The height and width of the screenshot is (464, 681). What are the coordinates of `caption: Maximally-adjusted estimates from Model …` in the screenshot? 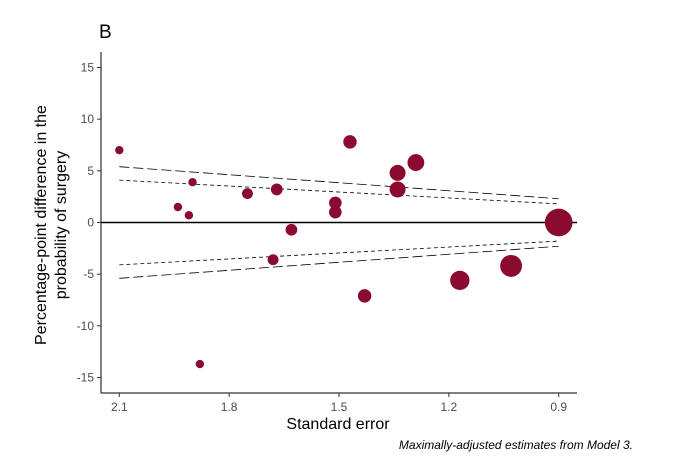 It's located at (516, 445).